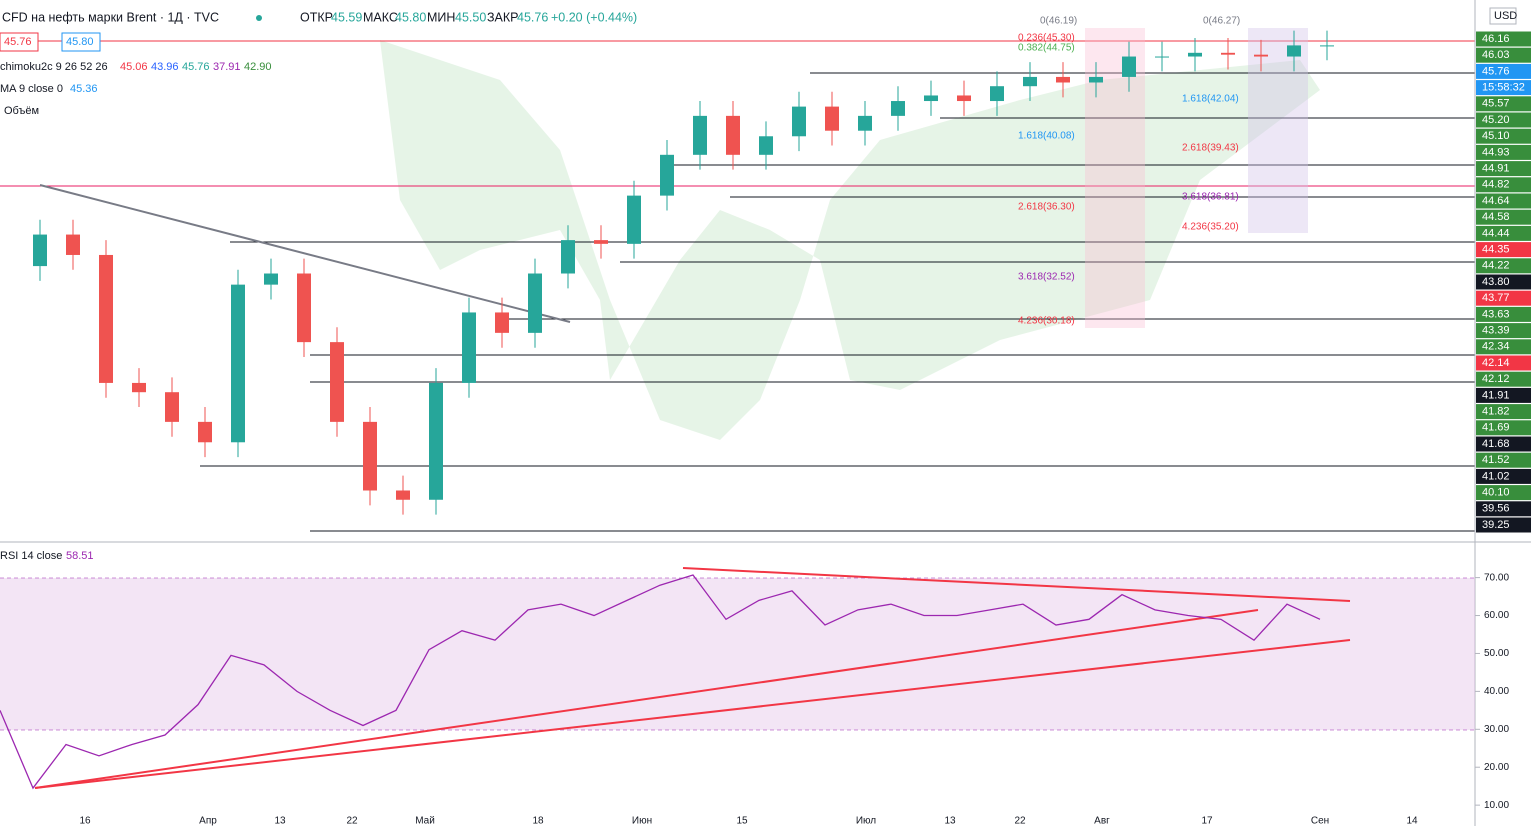 The image size is (1531, 826). I want to click on indicator-value: 42.90, so click(258, 67).